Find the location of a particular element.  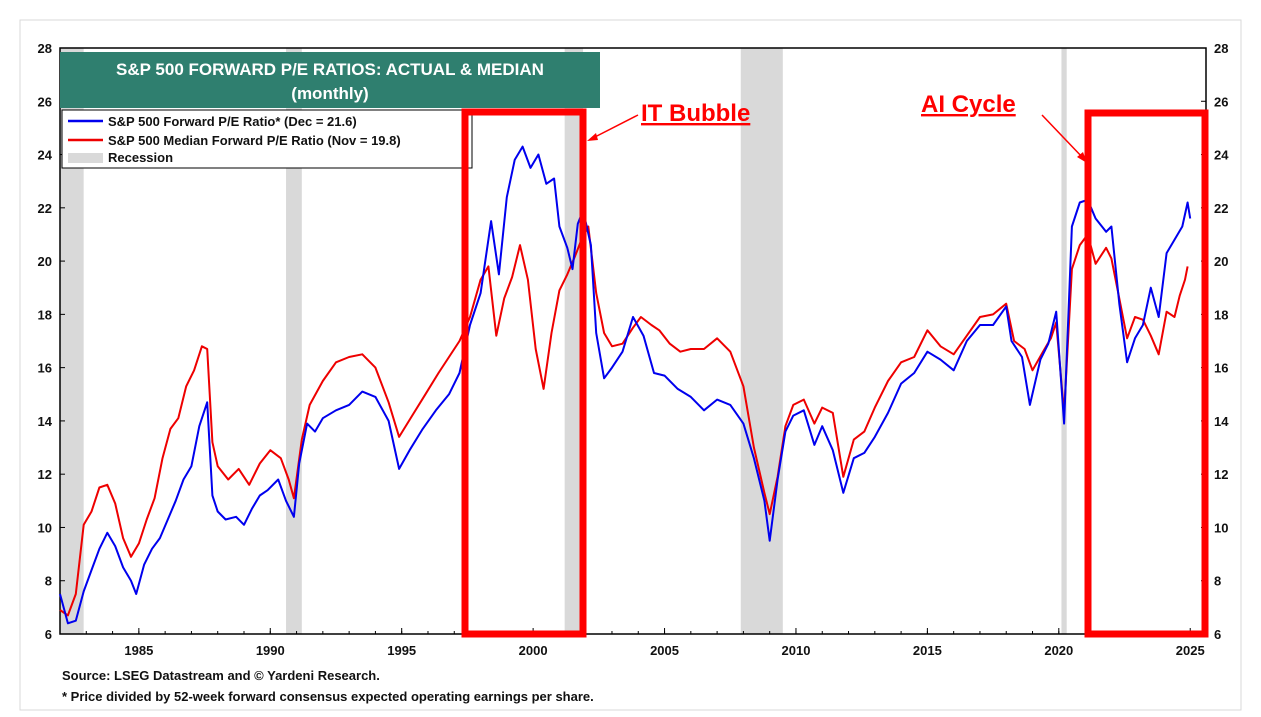

legend-box is located at coordinates (267, 139).